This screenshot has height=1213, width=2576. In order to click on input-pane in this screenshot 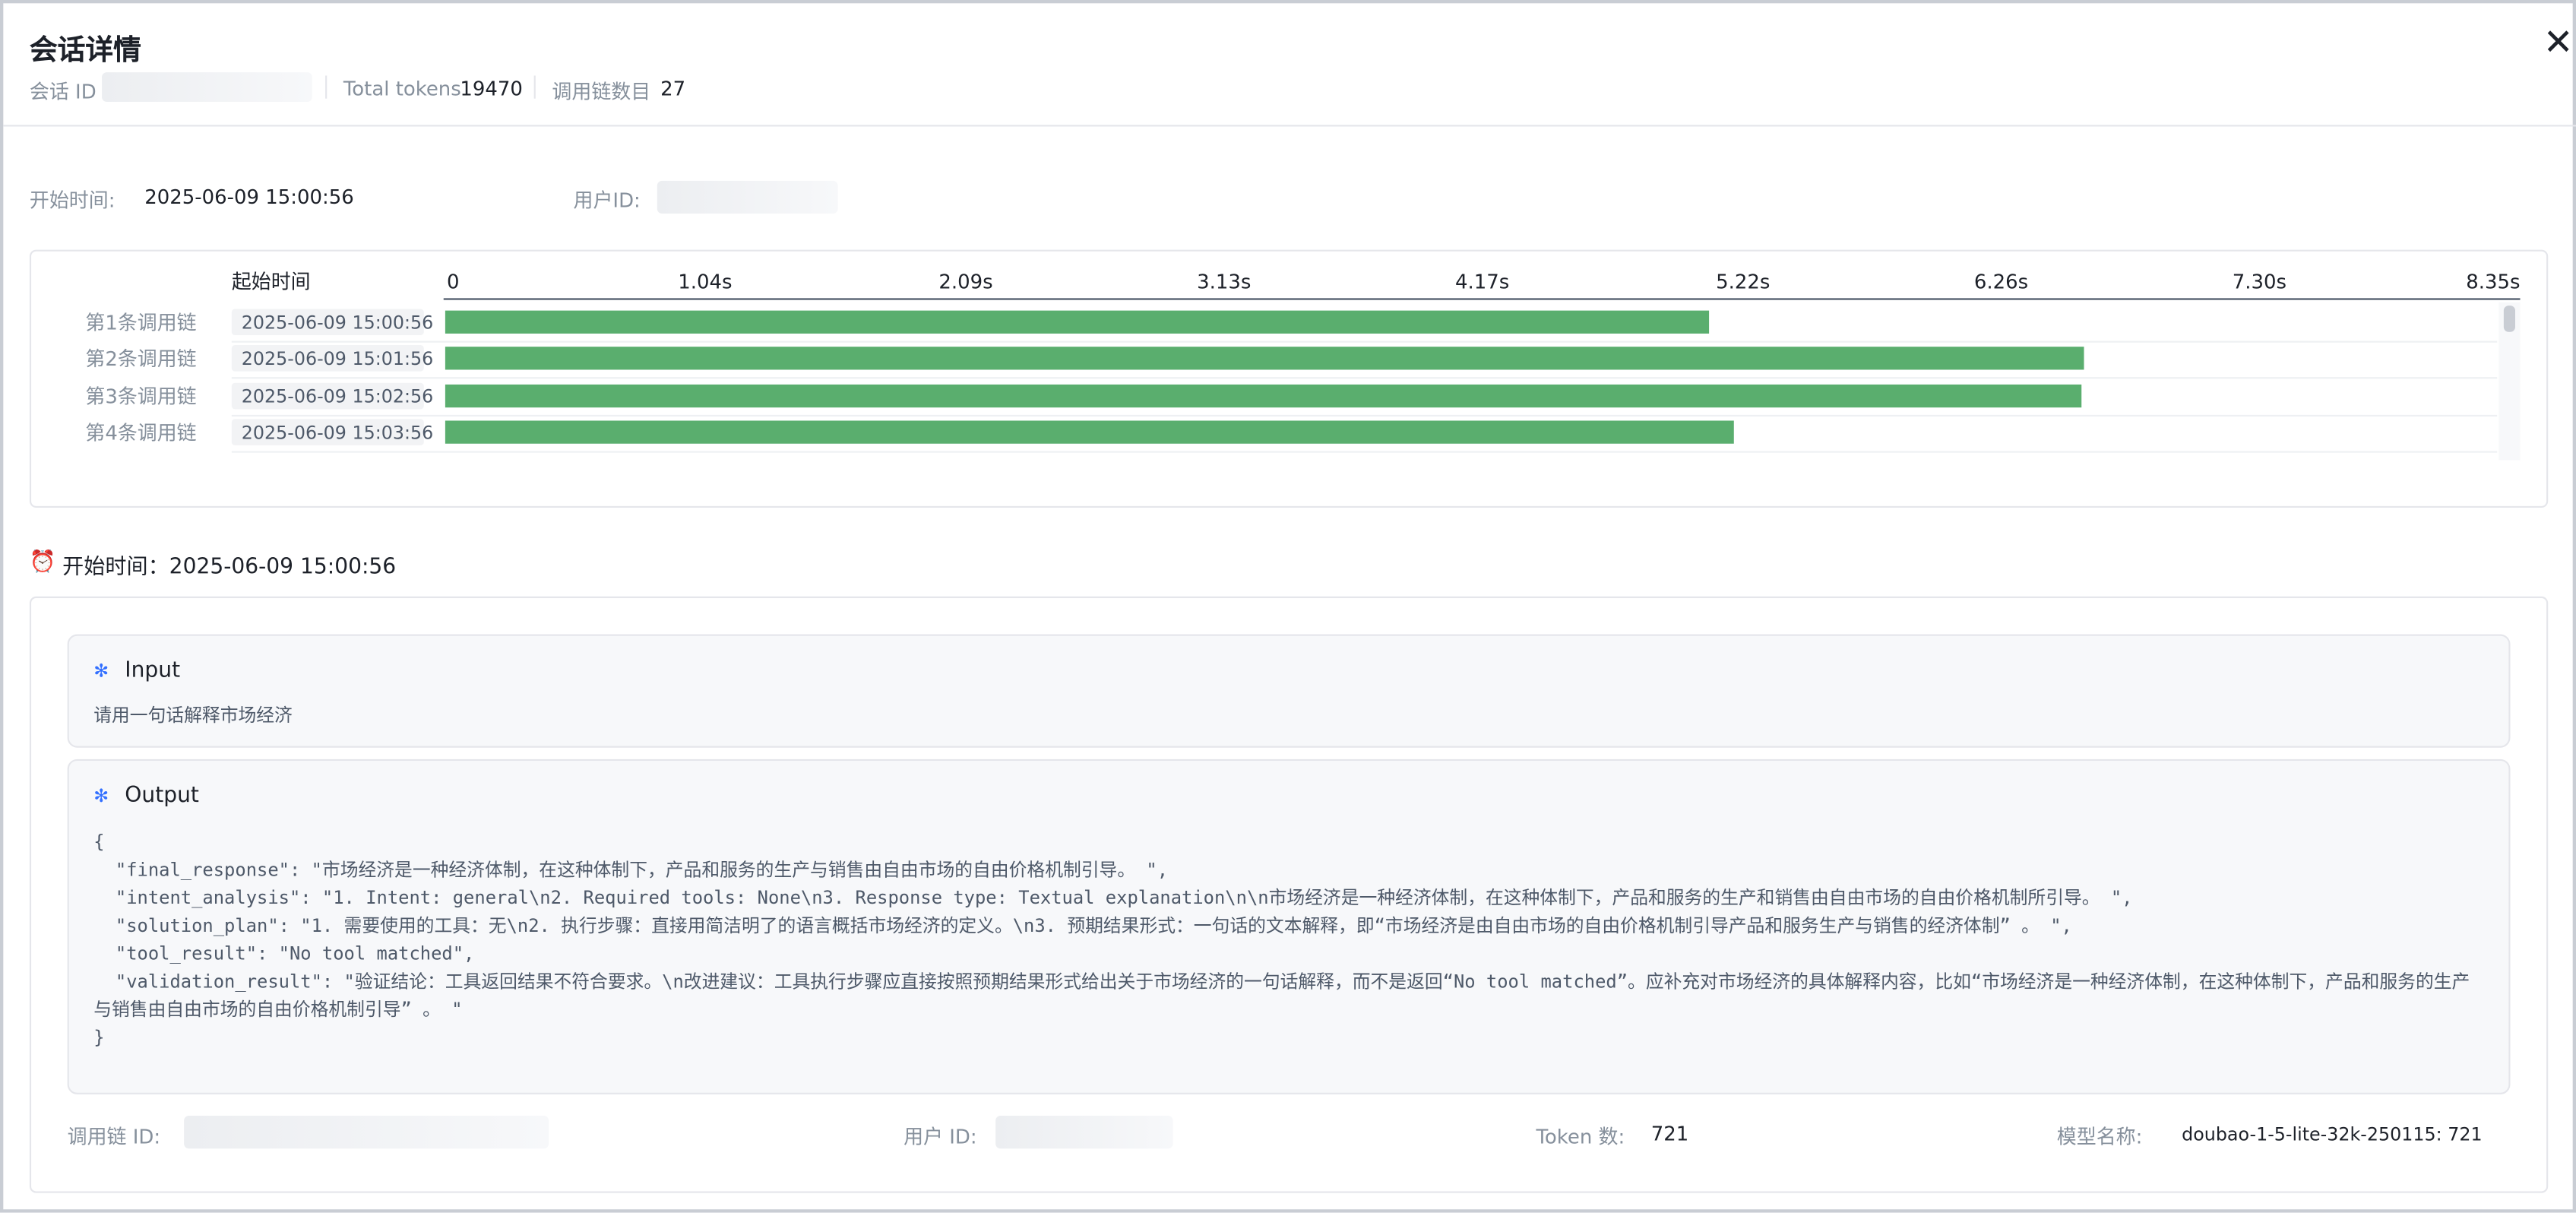, I will do `click(1289, 691)`.